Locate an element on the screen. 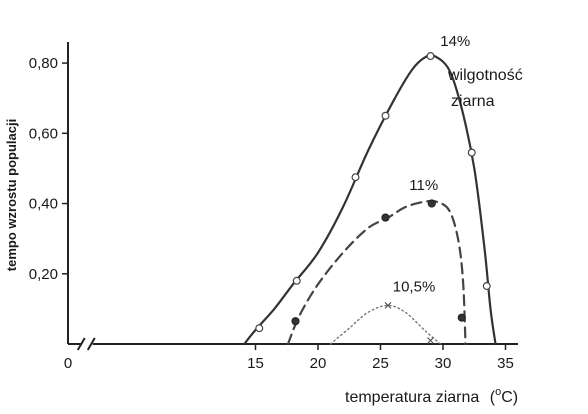  x-axis-unit-degree: o is located at coordinates (498, 392).